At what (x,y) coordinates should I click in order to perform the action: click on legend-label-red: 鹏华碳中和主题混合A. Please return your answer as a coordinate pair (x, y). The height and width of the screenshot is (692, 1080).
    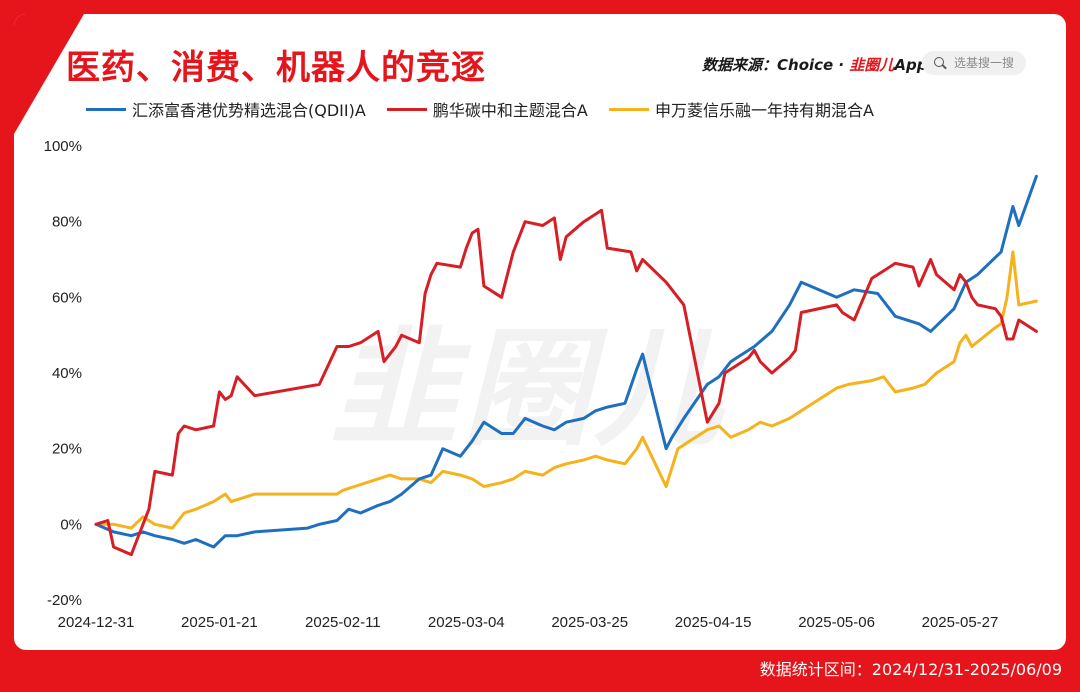
    Looking at the image, I should click on (510, 110).